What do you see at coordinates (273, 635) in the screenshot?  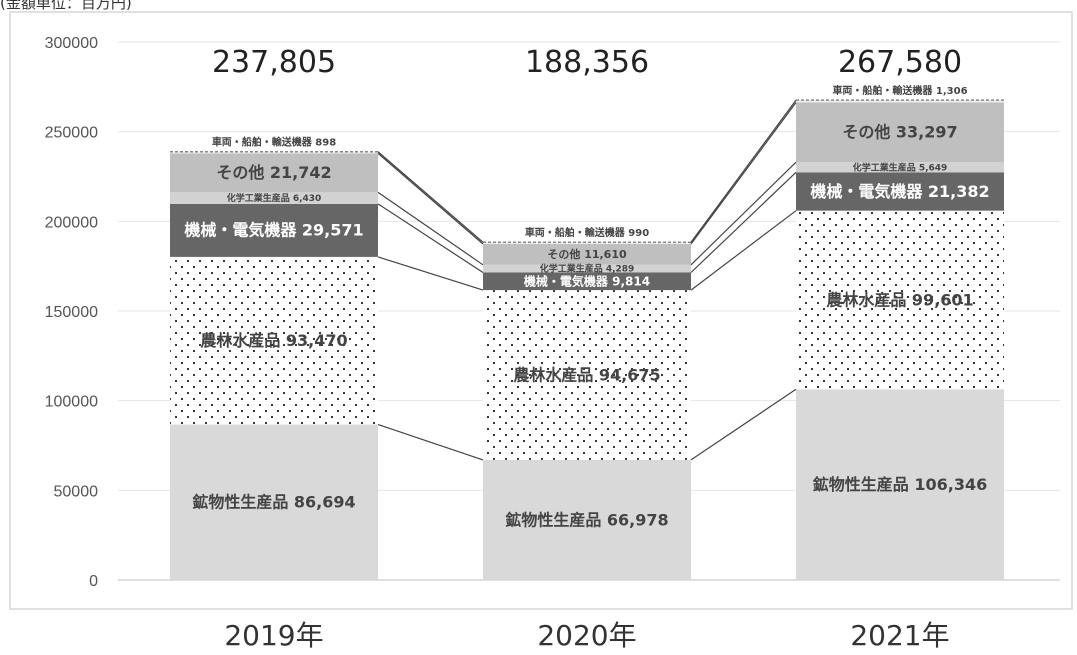 I see `x-tick-label-0: 2019年` at bounding box center [273, 635].